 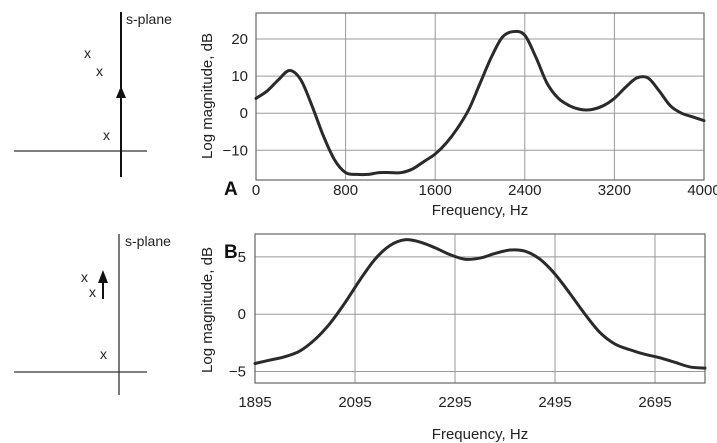 I want to click on y-tick-label: 20, so click(x=239, y=39).